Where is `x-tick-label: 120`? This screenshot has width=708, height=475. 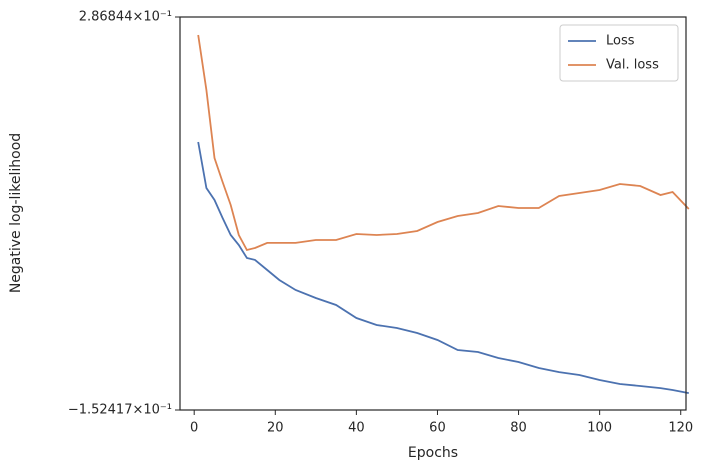 x-tick-label: 120 is located at coordinates (680, 428).